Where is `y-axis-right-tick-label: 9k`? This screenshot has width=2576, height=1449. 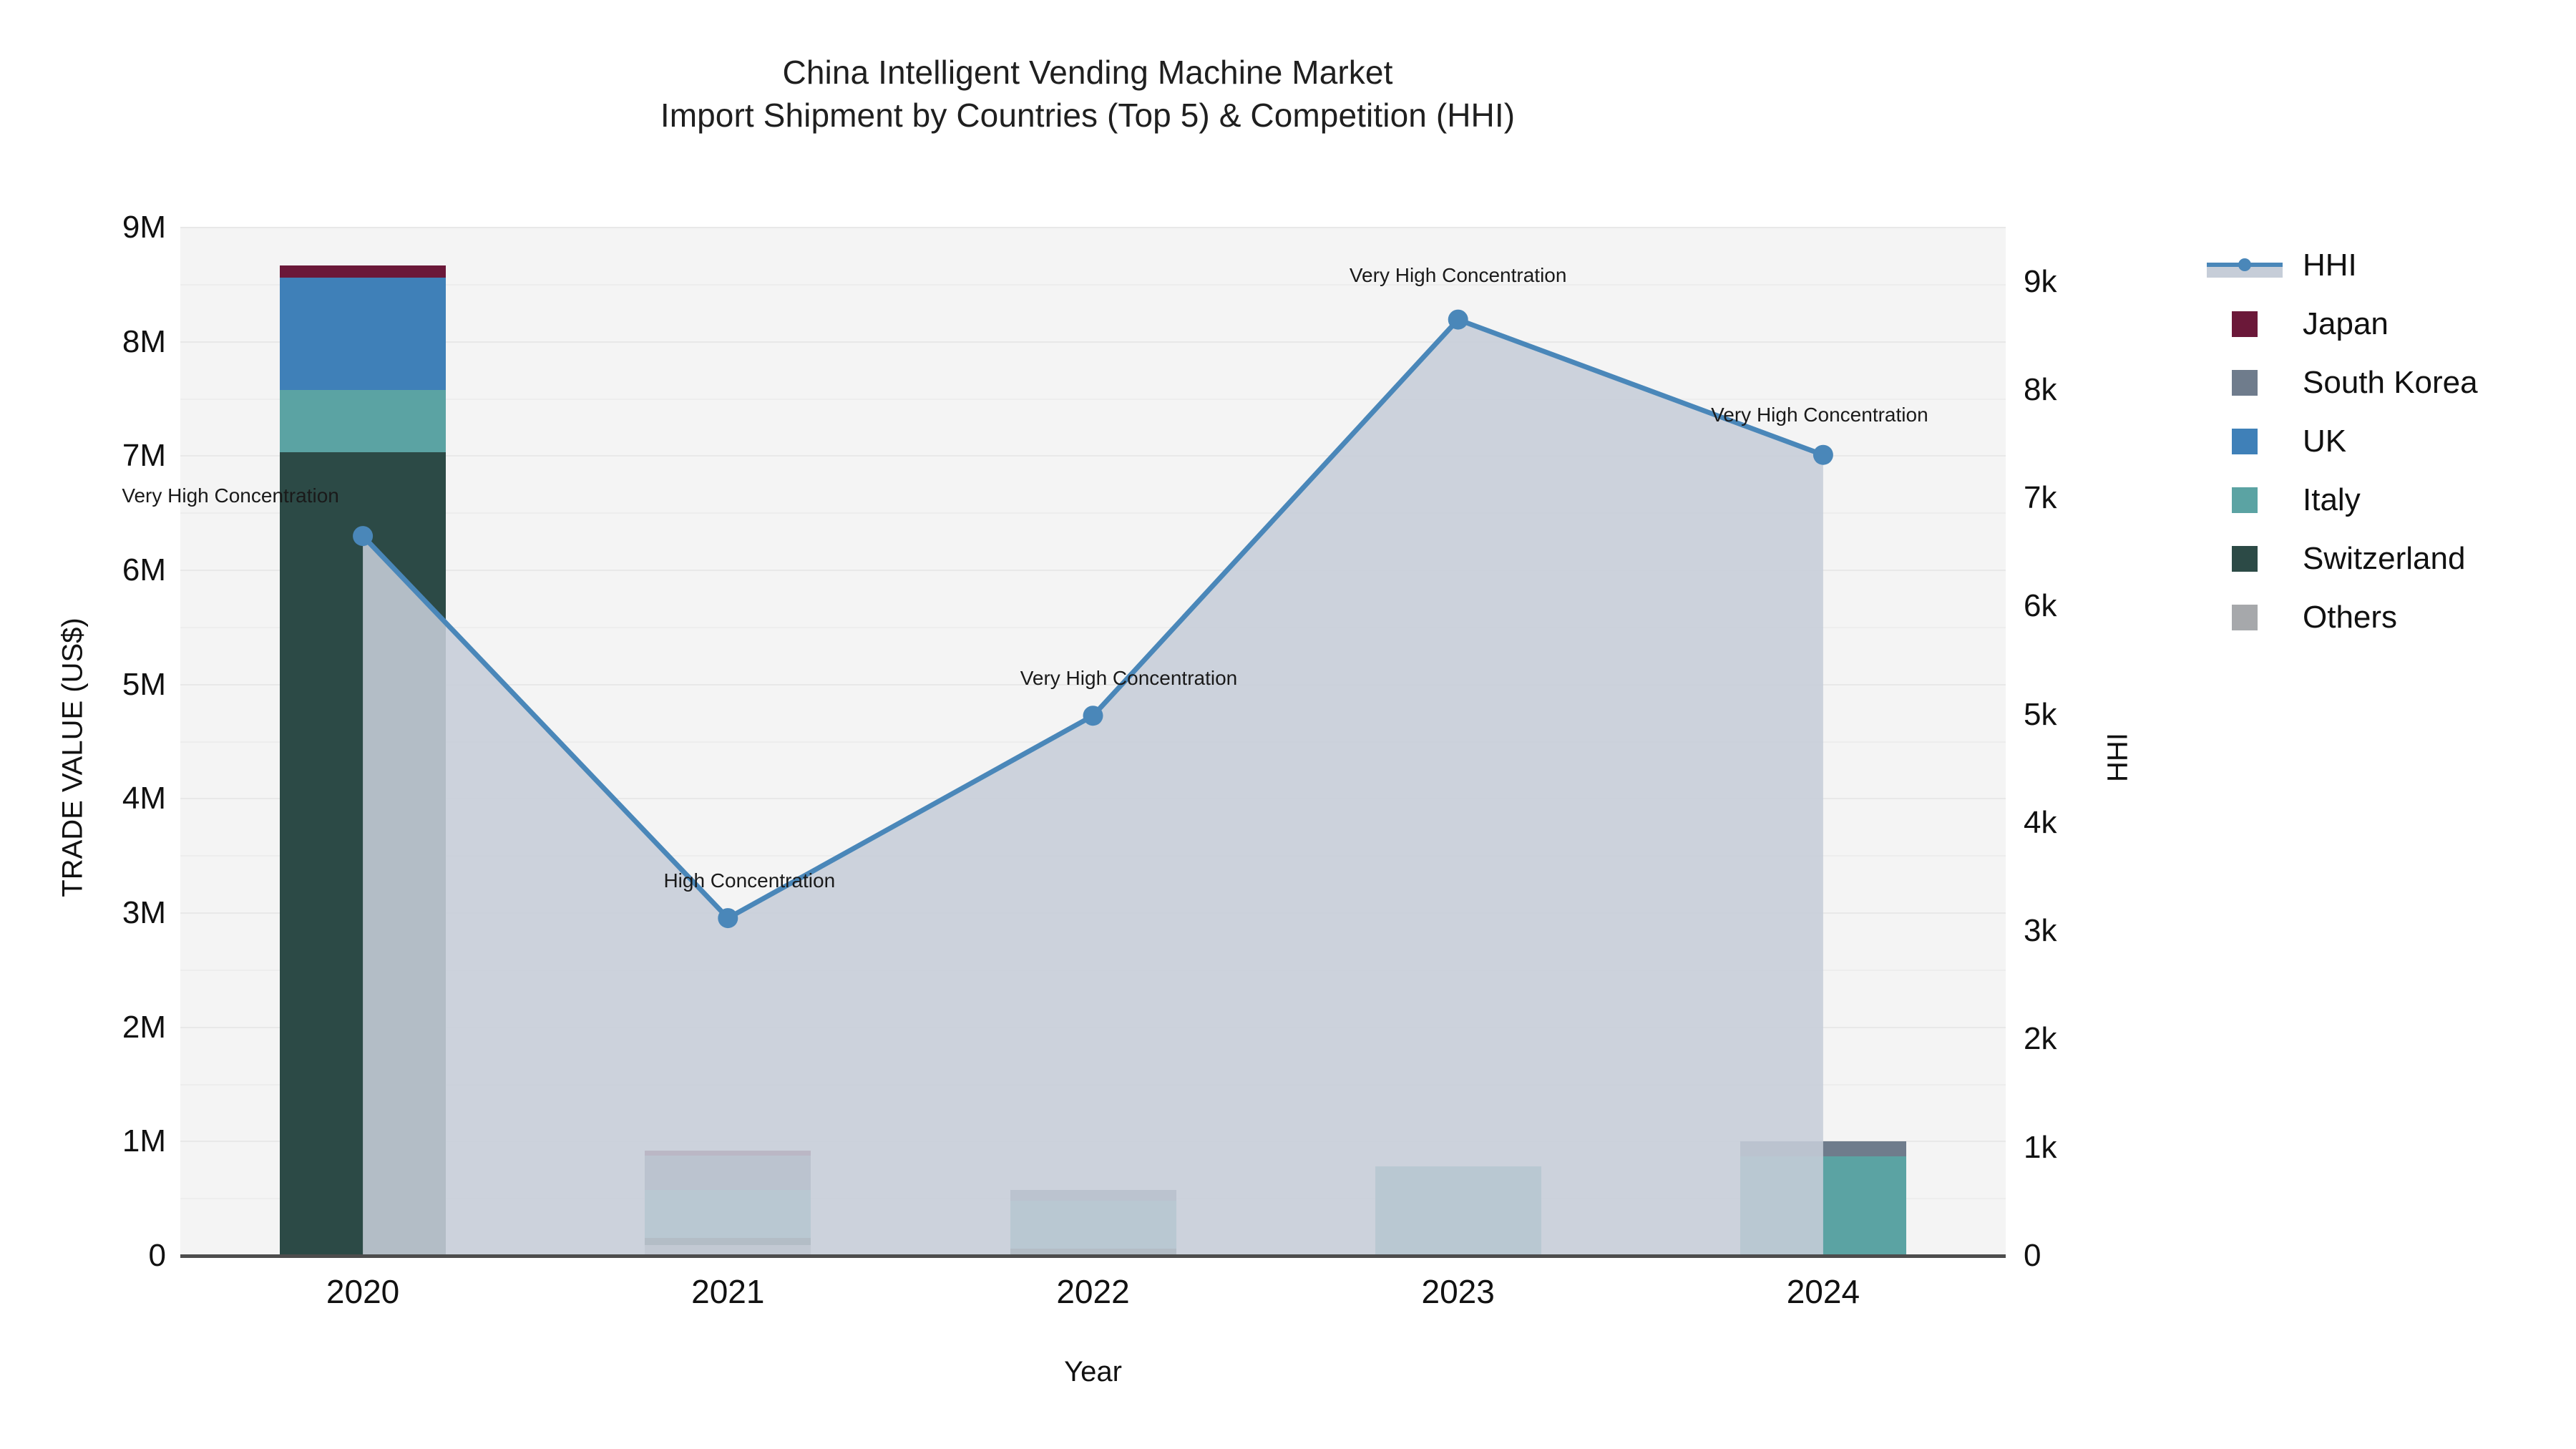 y-axis-right-tick-label: 9k is located at coordinates (2040, 281).